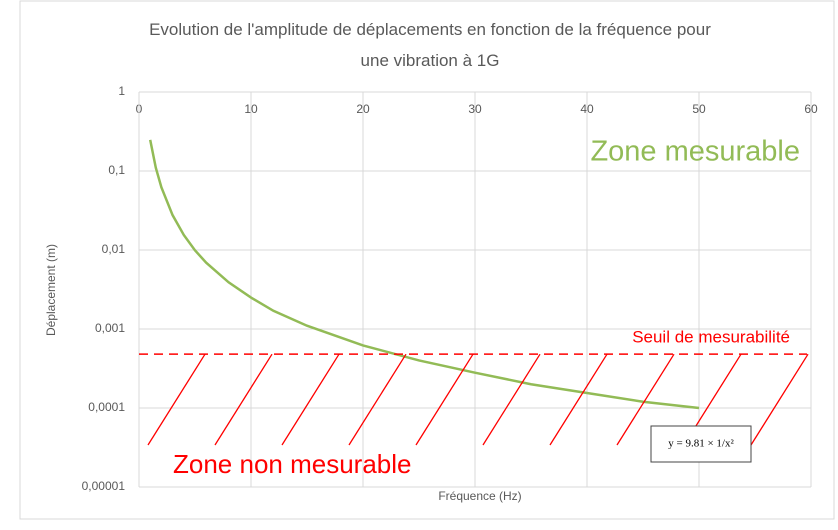 This screenshot has height=530, width=838. What do you see at coordinates (114, 249) in the screenshot?
I see `y-tick-label: 0,01` at bounding box center [114, 249].